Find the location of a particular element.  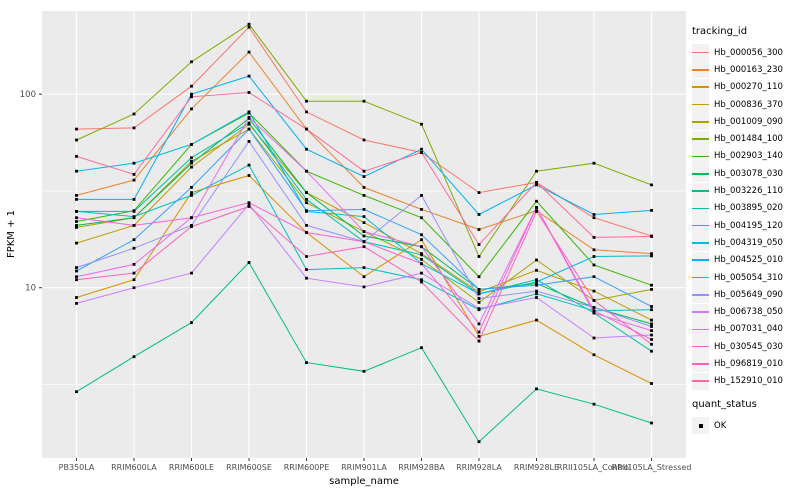

legend-item: Hb_096819_010 is located at coordinates (745, 364).